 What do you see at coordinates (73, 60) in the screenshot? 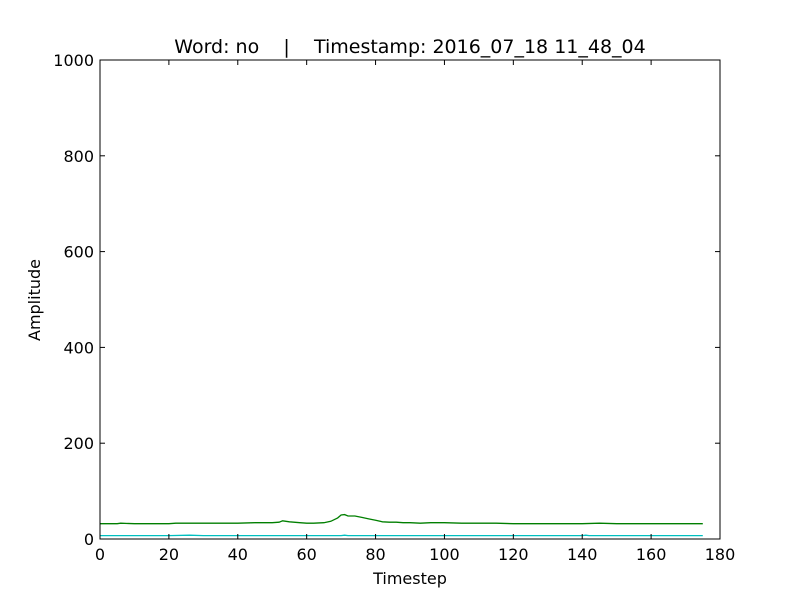
I see `y-tick-label: 1000` at bounding box center [73, 60].